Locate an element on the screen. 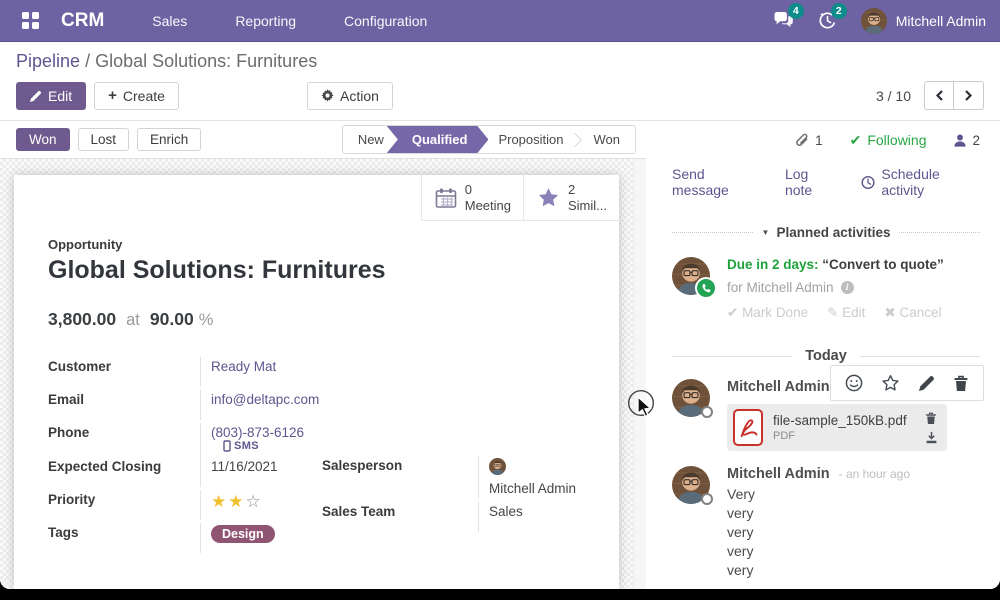 Image resolution: width=1000 pixels, height=600 pixels. planned-activities-toggle: ▼ Planned activities is located at coordinates (826, 232).